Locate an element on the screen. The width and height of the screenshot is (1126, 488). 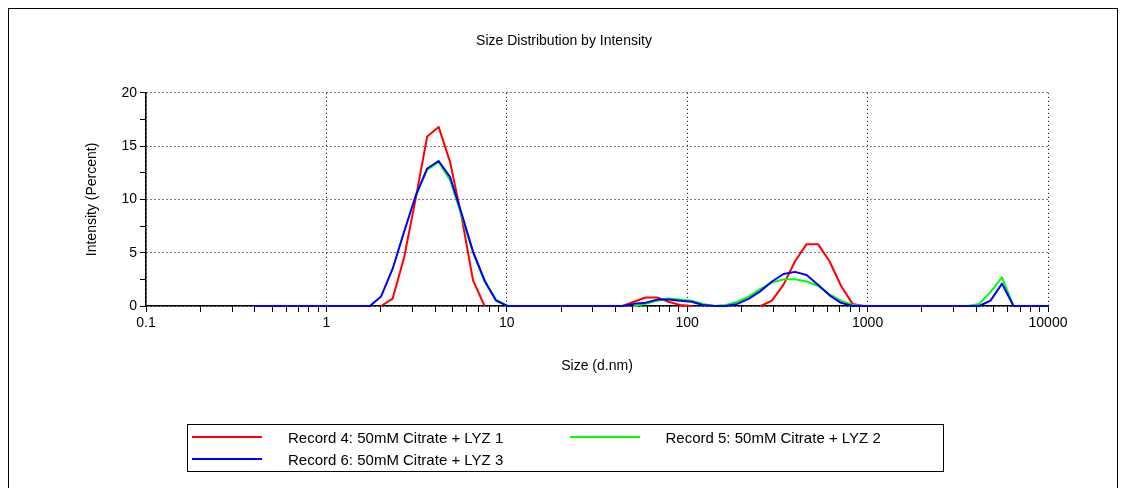
y-tick-label: 15 is located at coordinates (129, 144).